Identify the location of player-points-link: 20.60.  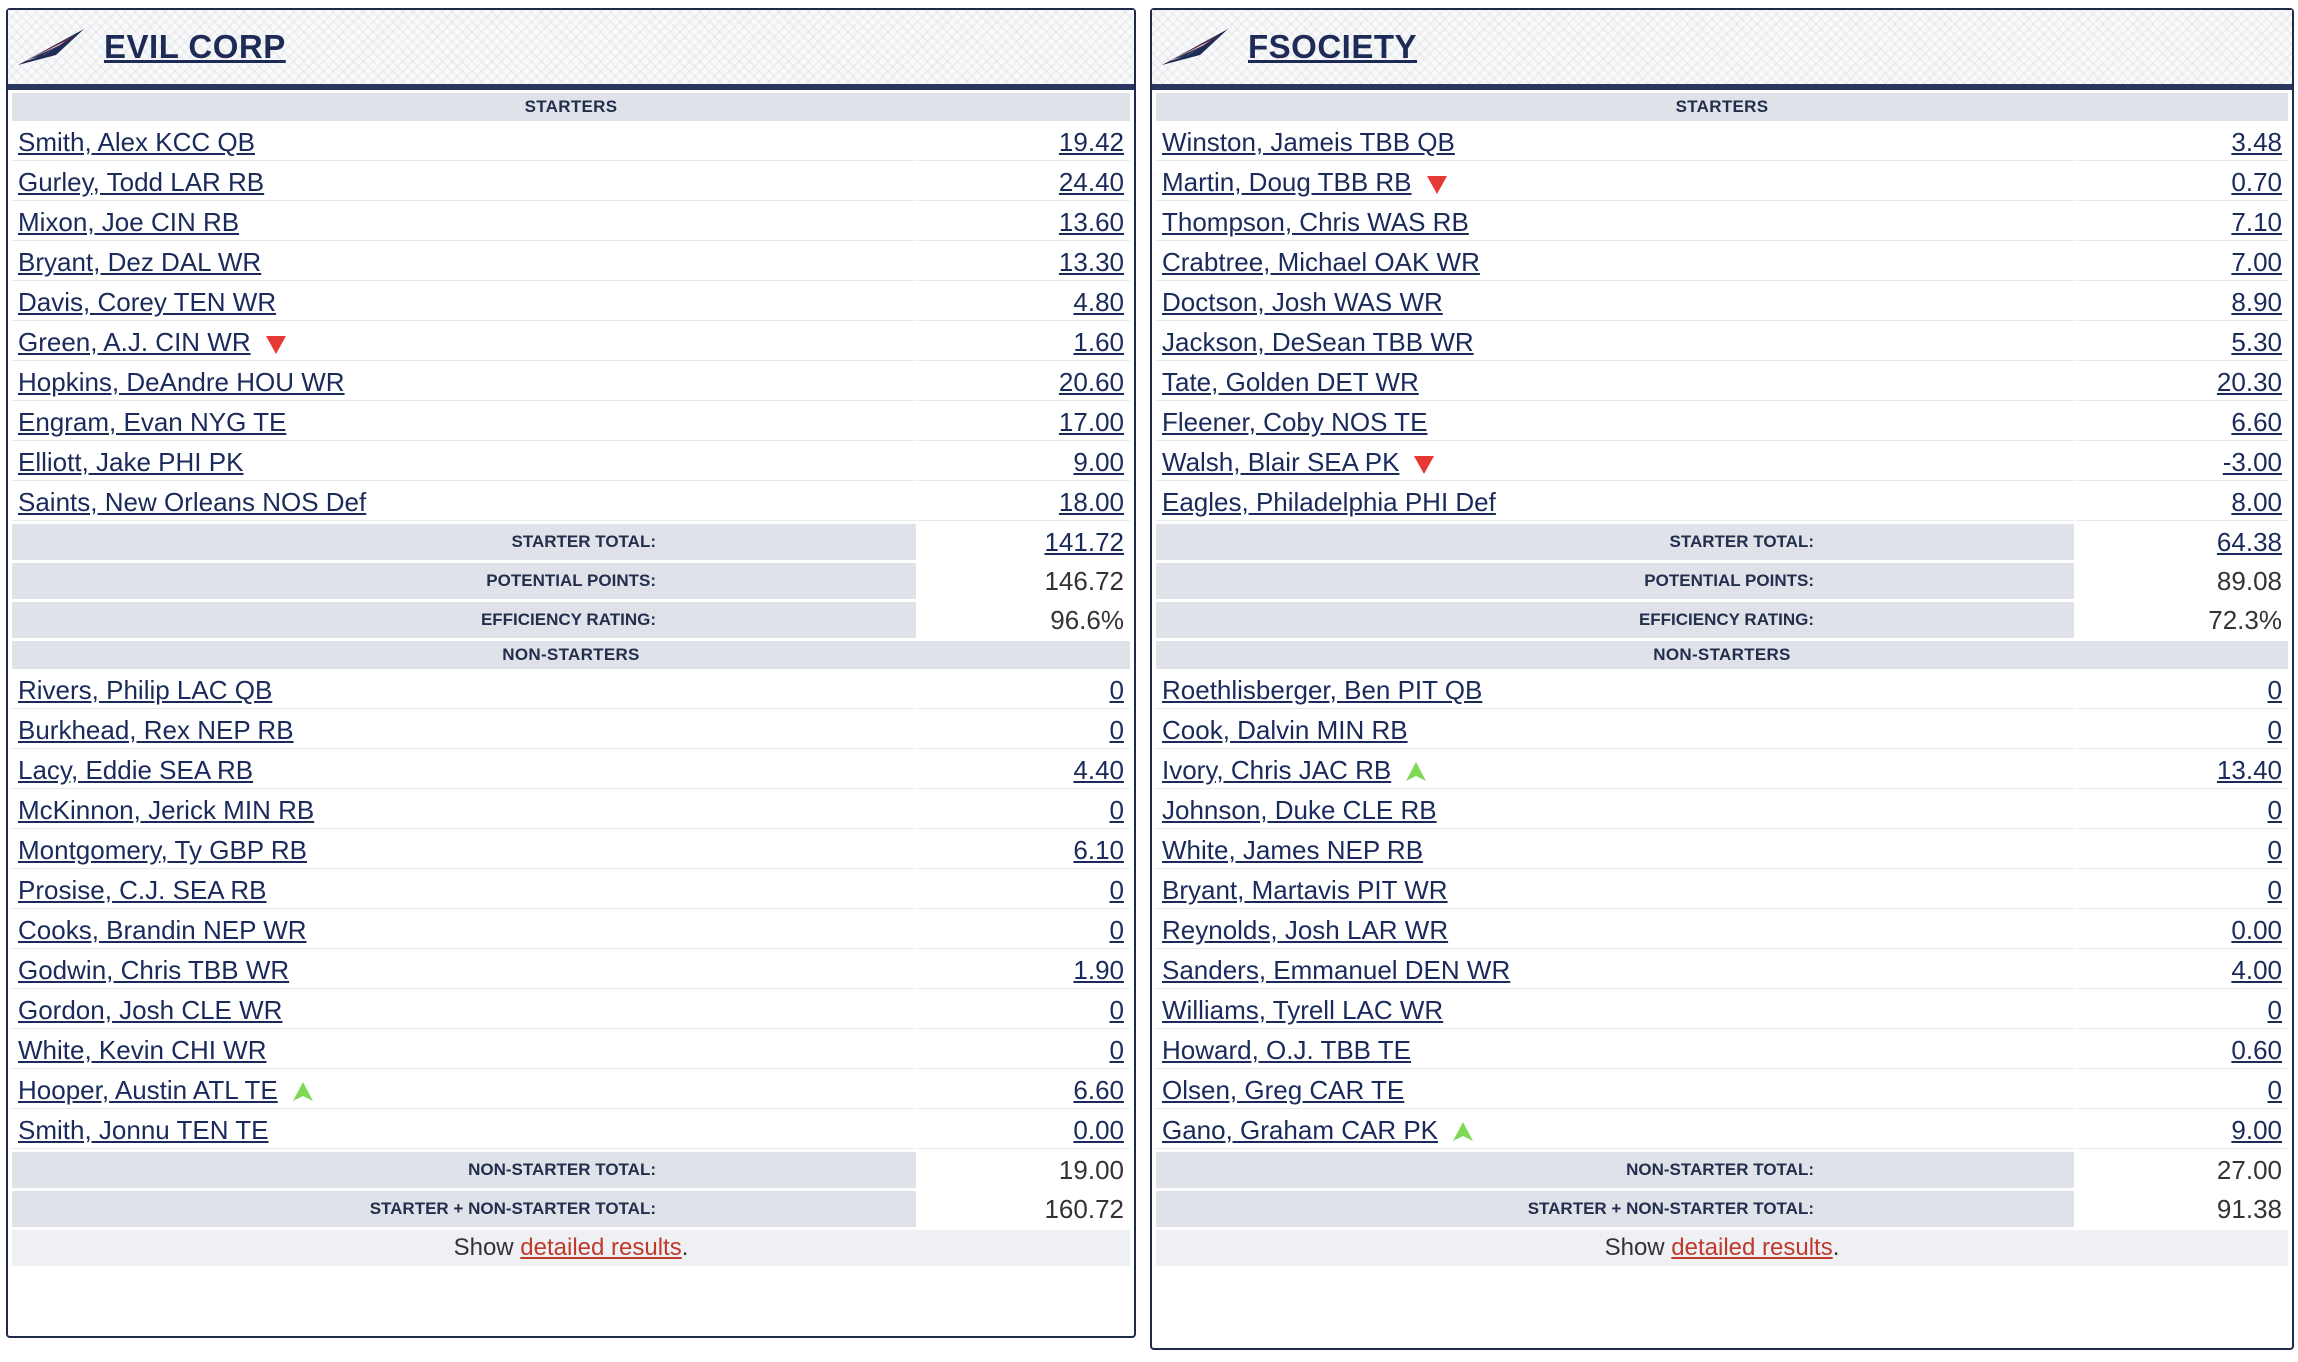
(1091, 381).